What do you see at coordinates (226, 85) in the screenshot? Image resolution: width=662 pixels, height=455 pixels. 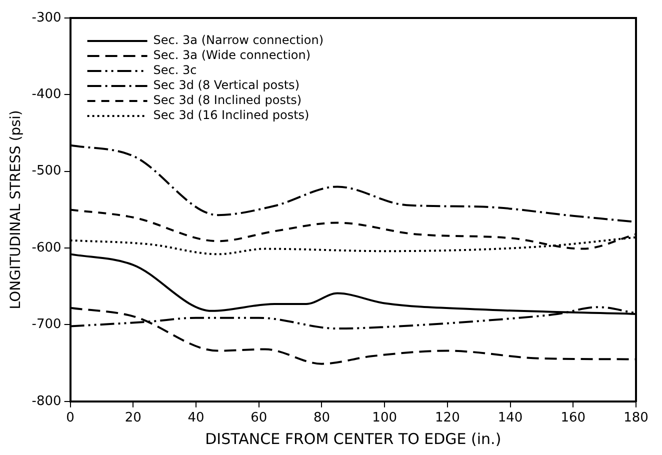 I see `legend-label: Sec 3d (8 Vertical posts)` at bounding box center [226, 85].